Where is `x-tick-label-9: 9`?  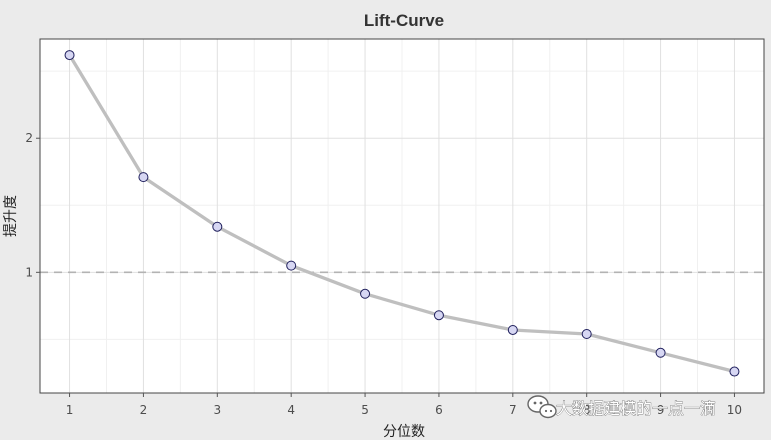 x-tick-label-9: 9 is located at coordinates (661, 410).